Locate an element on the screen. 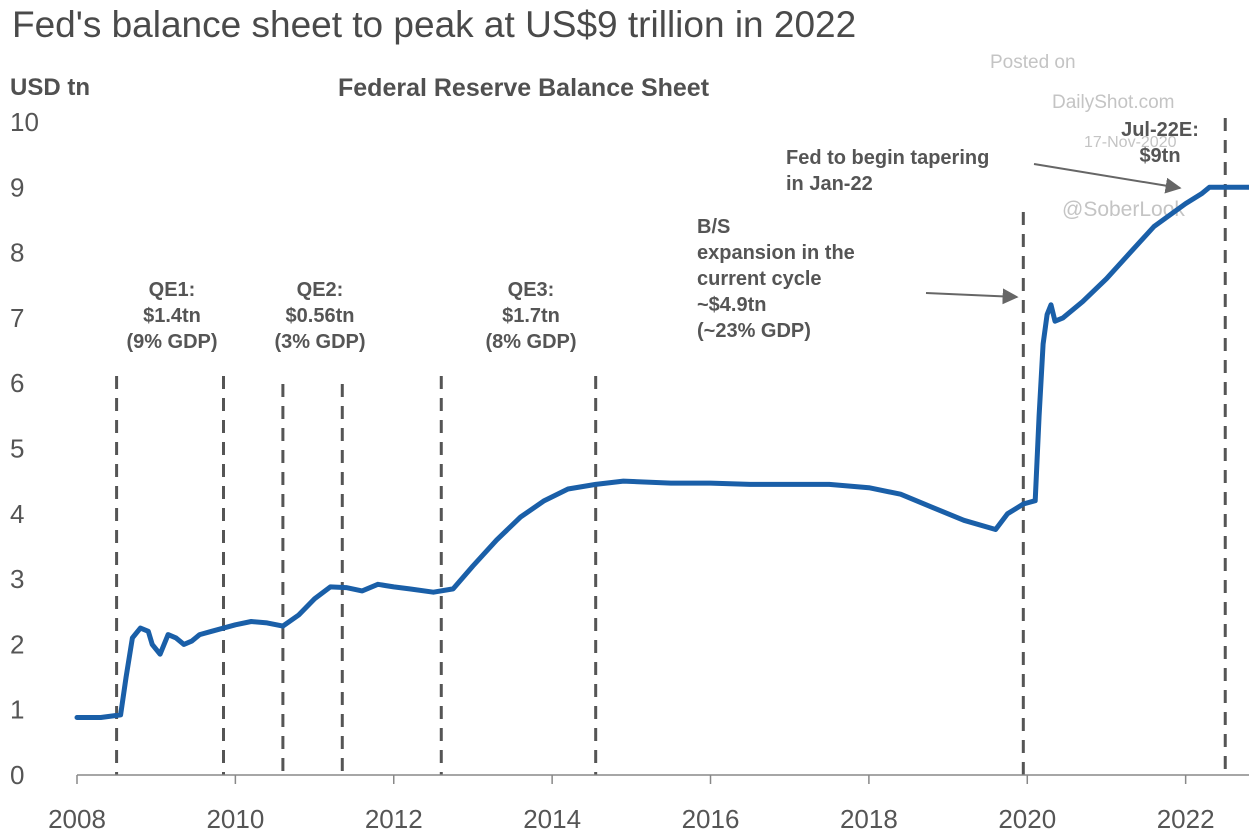  x-tick-label: 2016 is located at coordinates (711, 818).